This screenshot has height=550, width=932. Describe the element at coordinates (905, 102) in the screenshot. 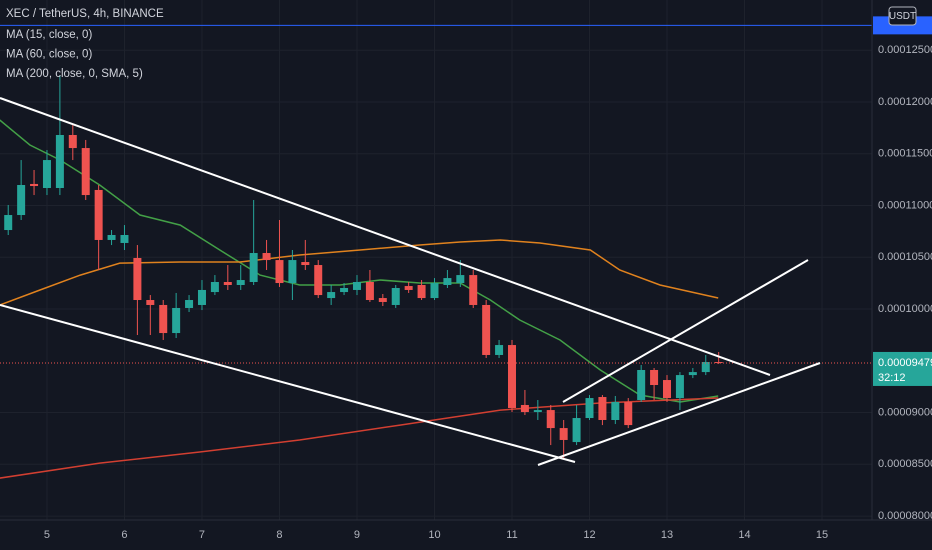

I see `y-tick-label: 0.00012000` at that location.